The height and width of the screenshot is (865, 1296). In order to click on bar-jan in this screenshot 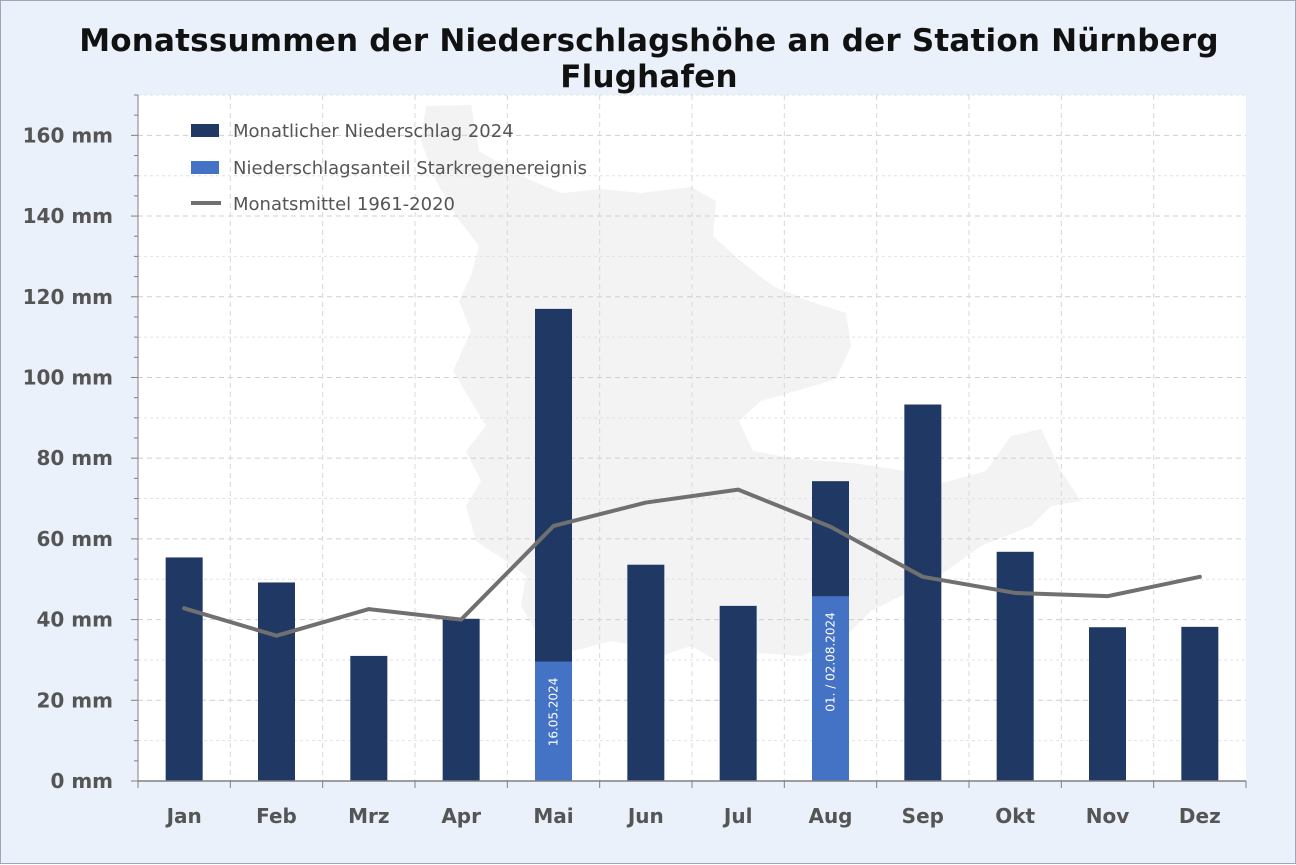, I will do `click(184, 669)`.